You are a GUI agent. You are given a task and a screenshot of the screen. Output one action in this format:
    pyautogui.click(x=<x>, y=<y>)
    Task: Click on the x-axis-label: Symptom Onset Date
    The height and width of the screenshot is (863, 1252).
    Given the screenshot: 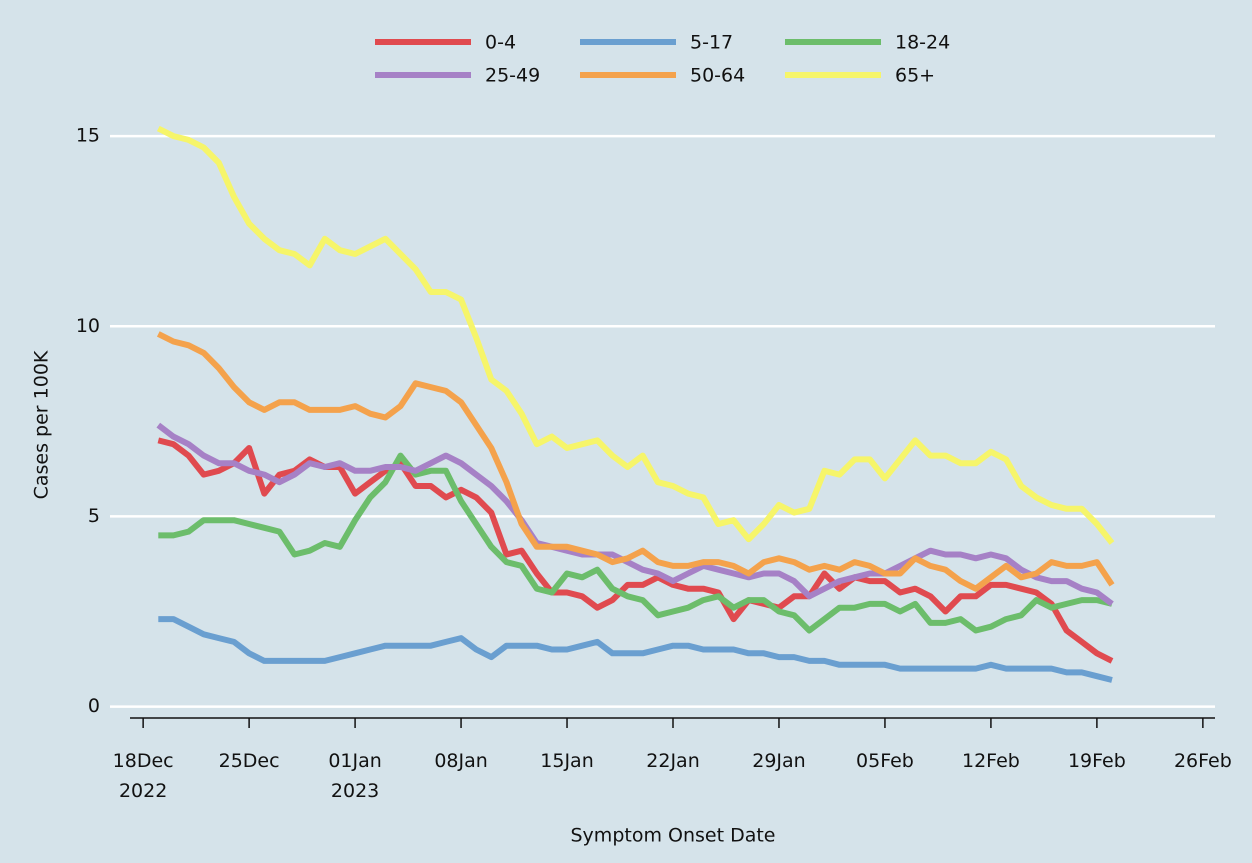 What is the action you would take?
    pyautogui.click(x=673, y=836)
    